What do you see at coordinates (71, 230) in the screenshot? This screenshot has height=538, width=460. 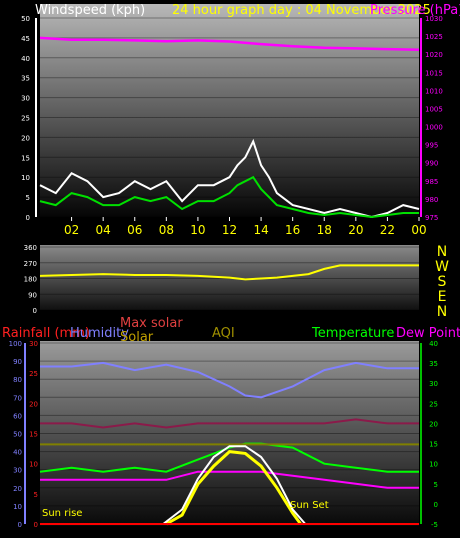 I see `hour-tick-02: 02` at bounding box center [71, 230].